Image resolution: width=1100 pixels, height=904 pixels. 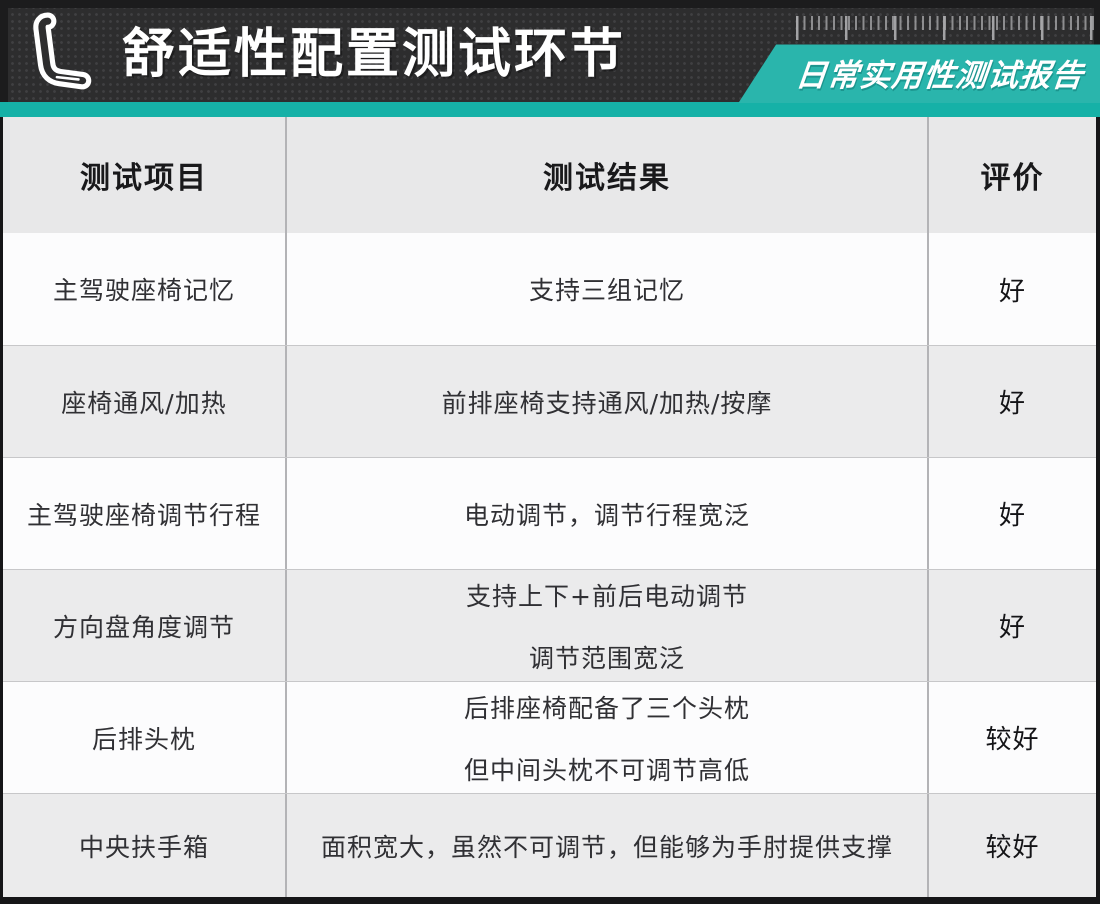 I want to click on result-line: 面积宽大，虽然不可调节，但能够为手肘提供支撑, so click(x=606, y=847).